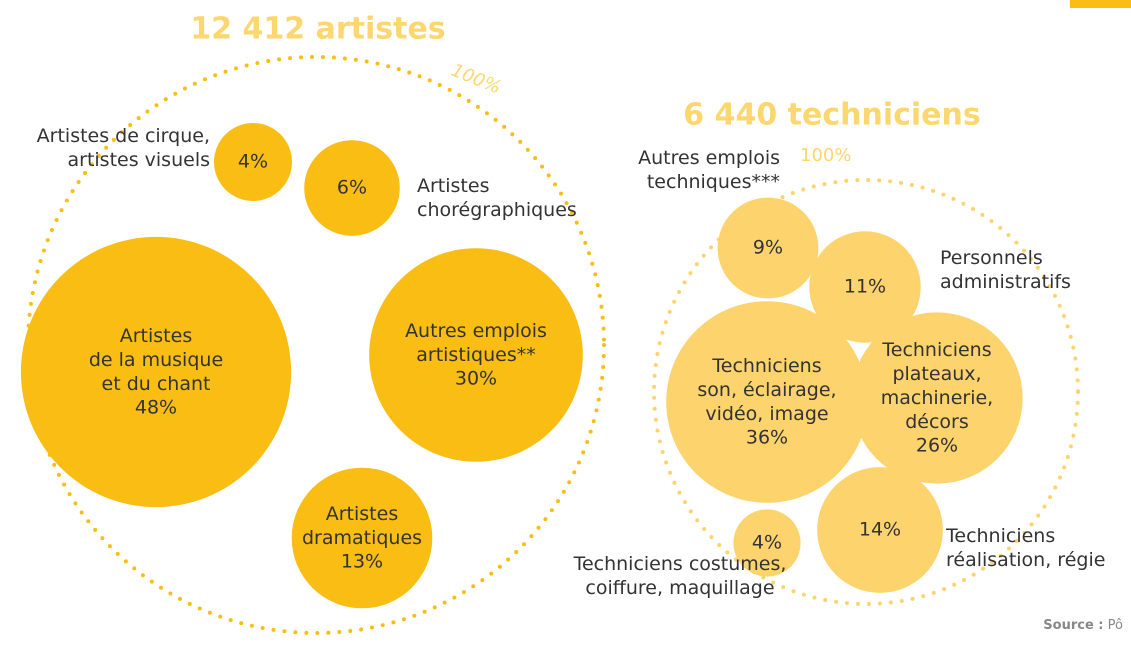  I want to click on bubble-label: Autres emplois techniques***, so click(709, 170).